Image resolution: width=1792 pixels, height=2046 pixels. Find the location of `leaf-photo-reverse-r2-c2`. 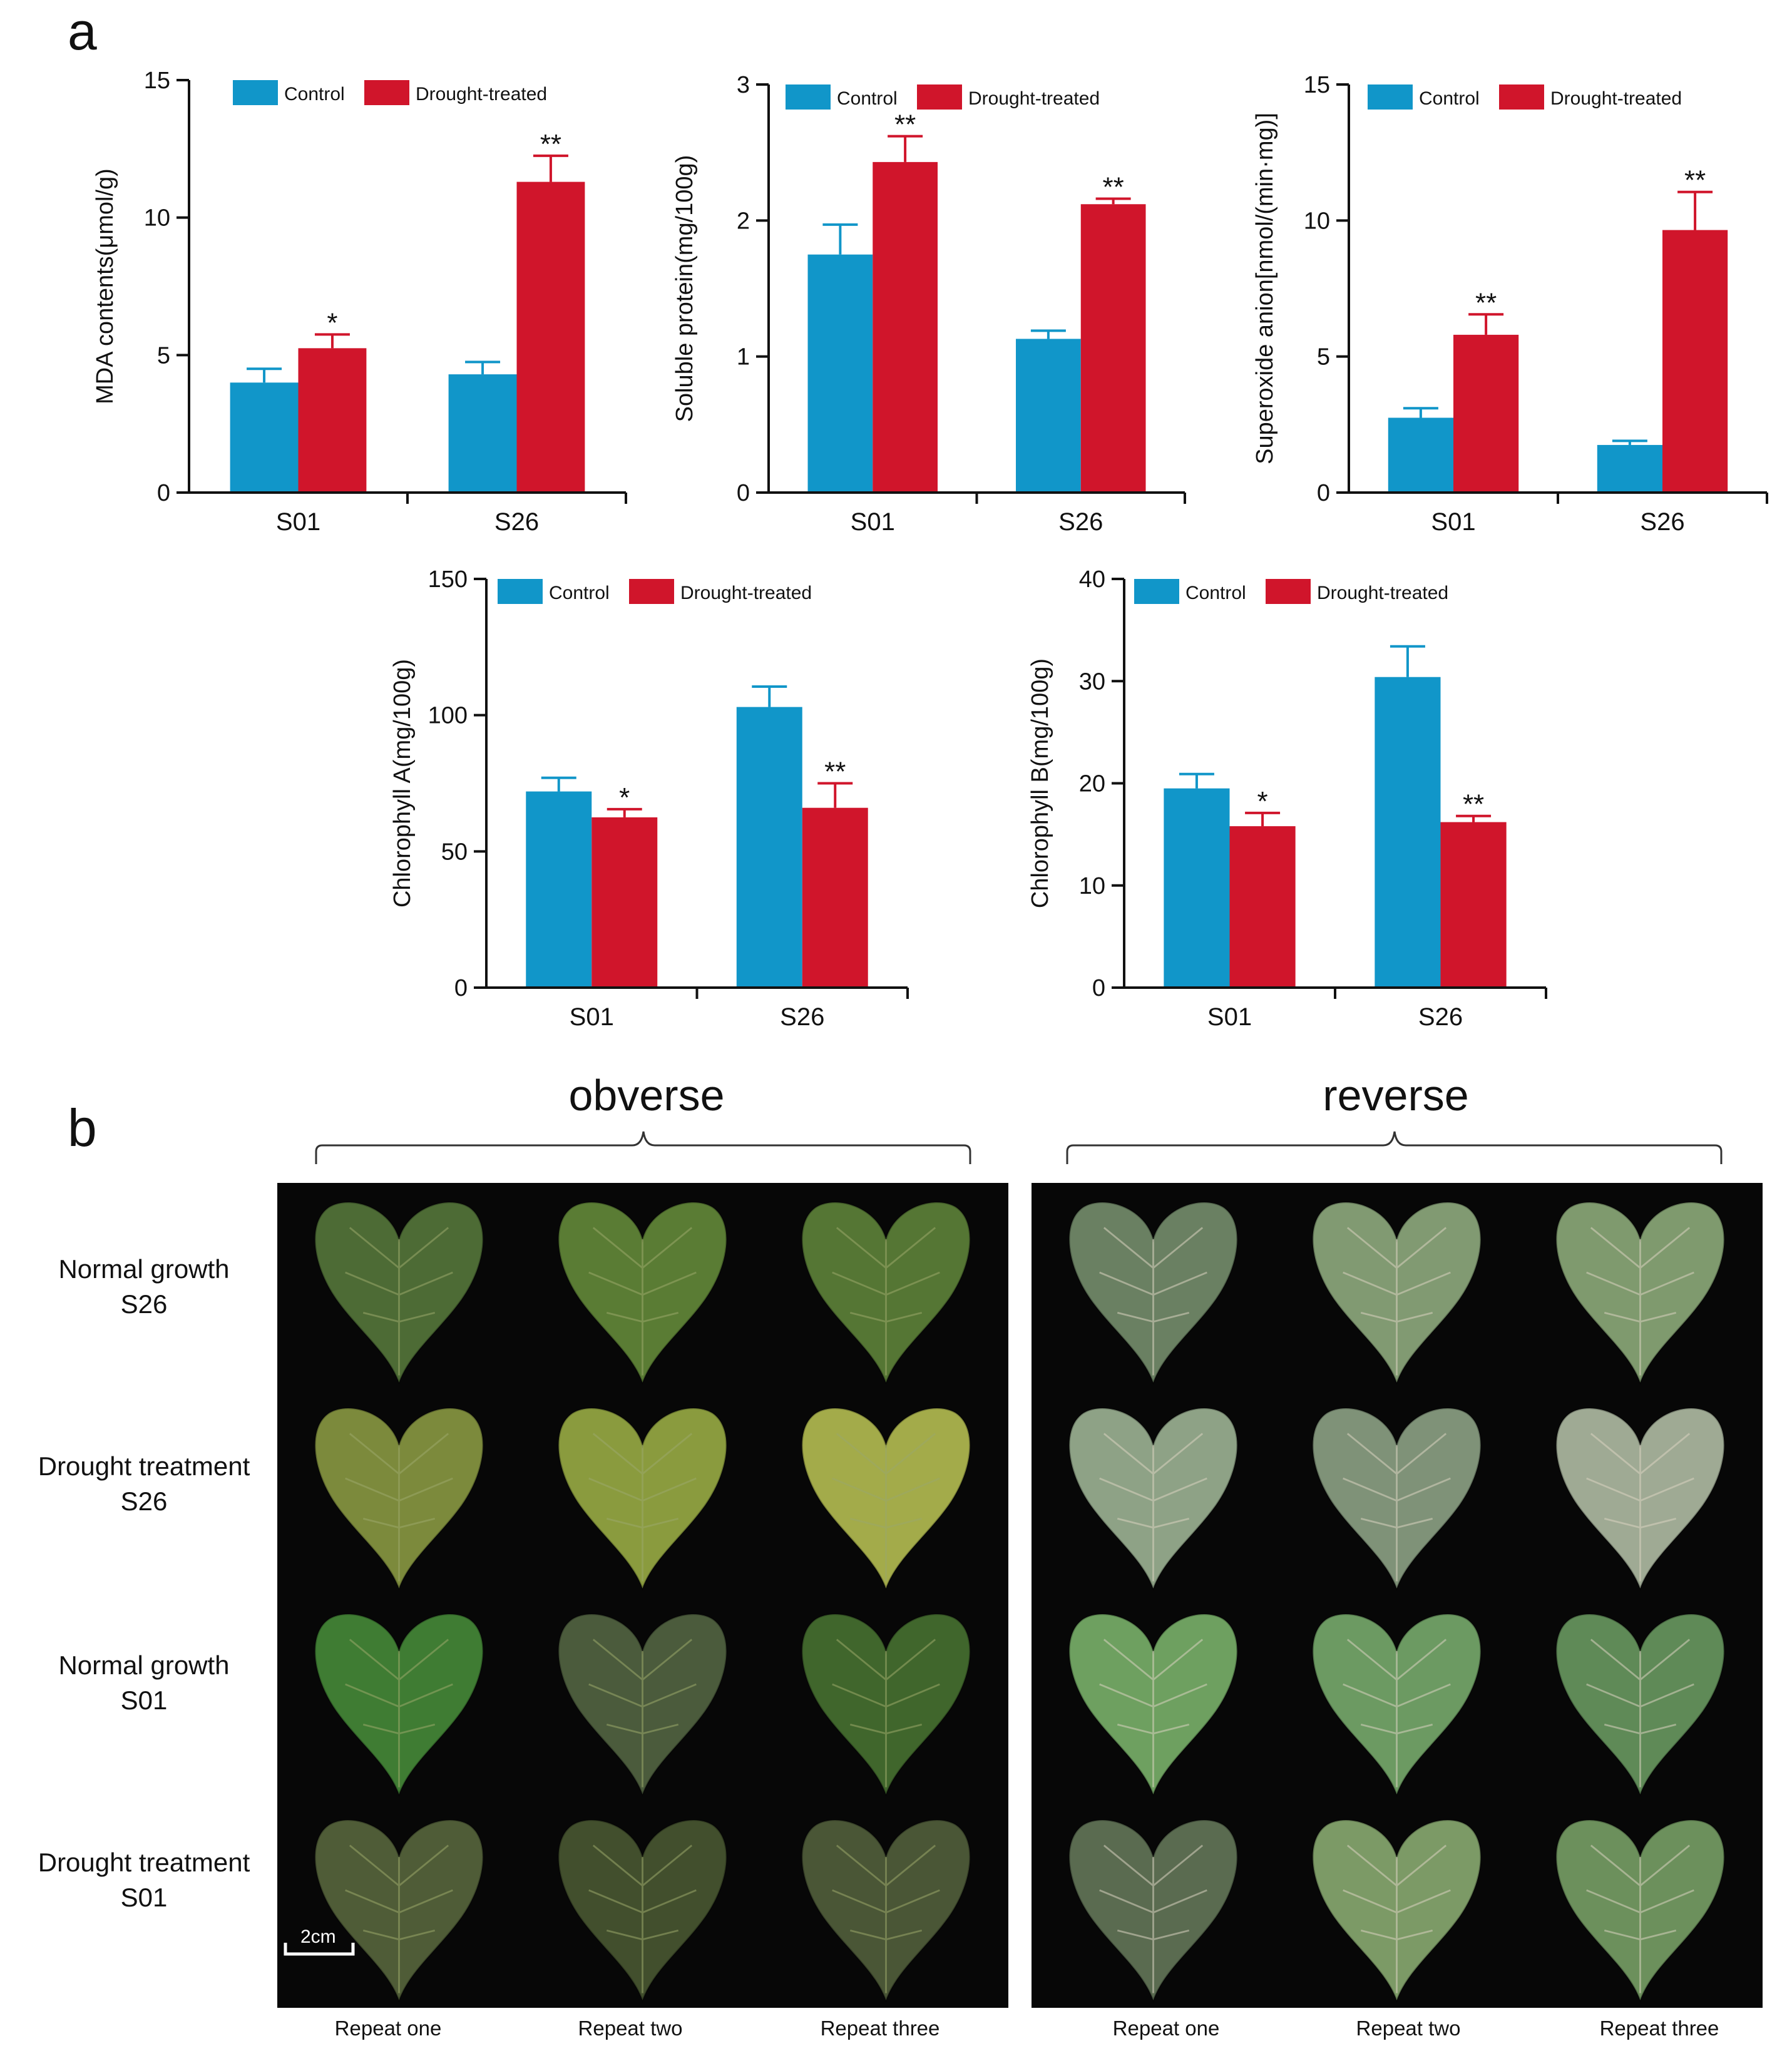

leaf-photo-reverse-r2-c2 is located at coordinates (1396, 1492).